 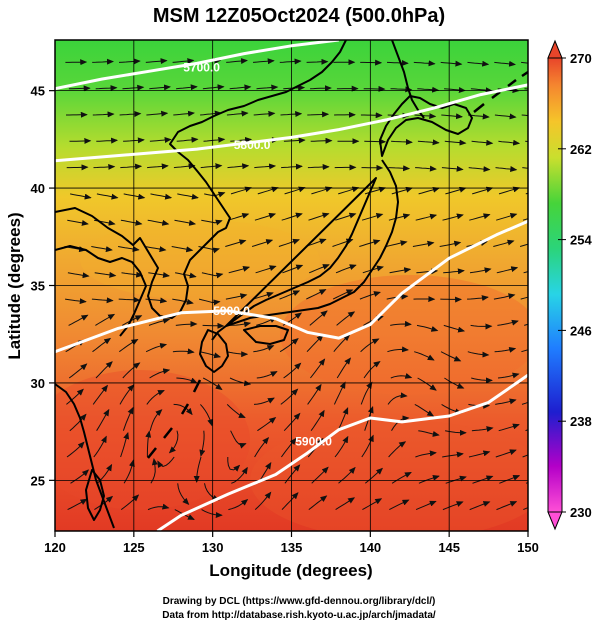 I want to click on y-axis-label: Latitude (degrees), so click(x=14, y=285).